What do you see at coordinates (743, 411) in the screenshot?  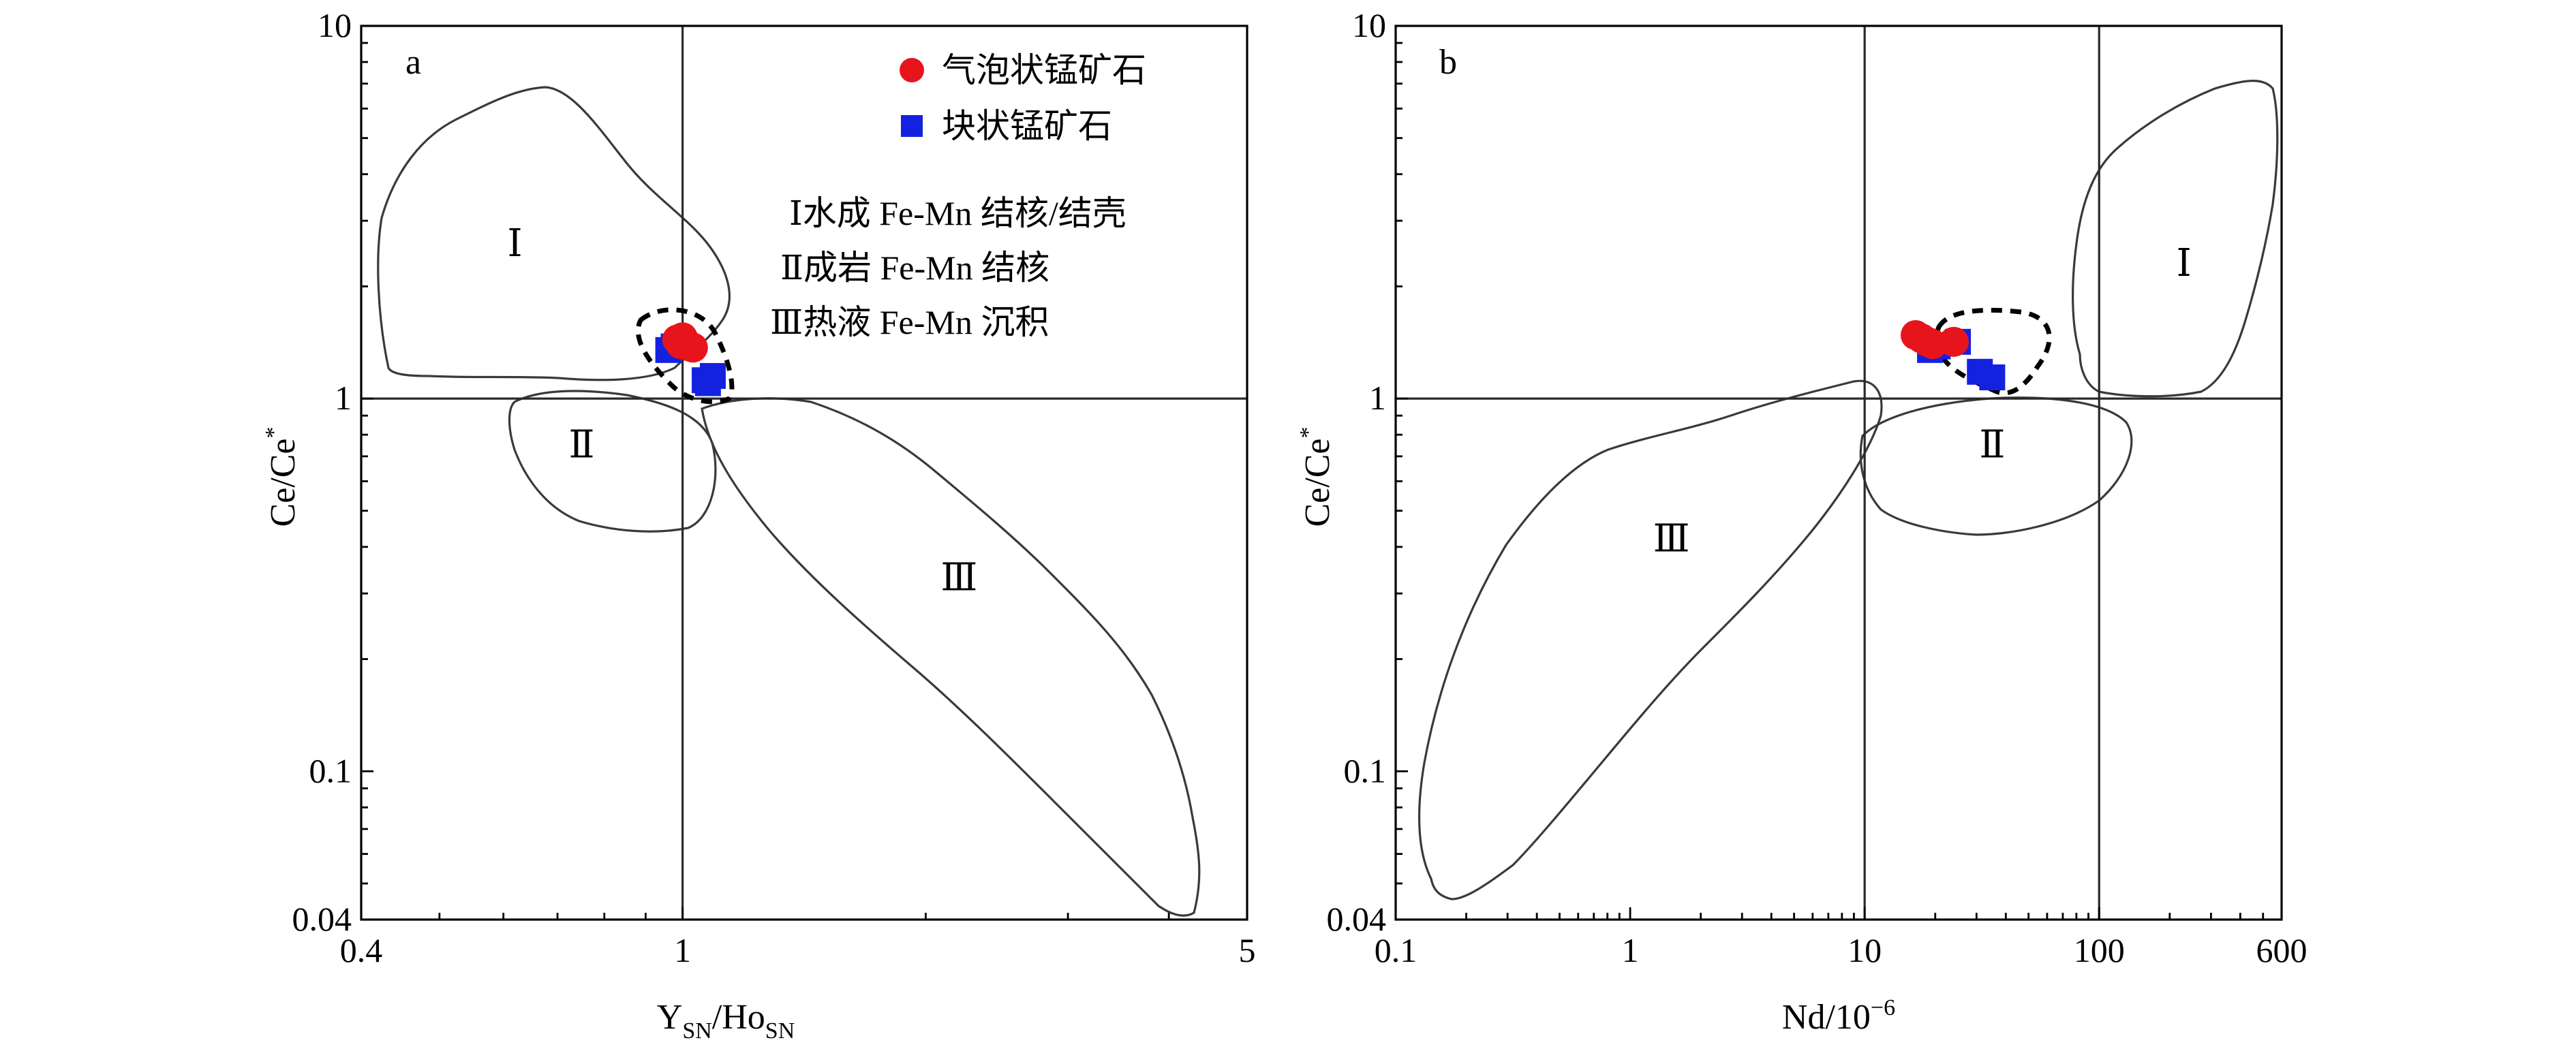 I see `region-labels-a: Ⅰ Ⅱ Ⅲ` at bounding box center [743, 411].